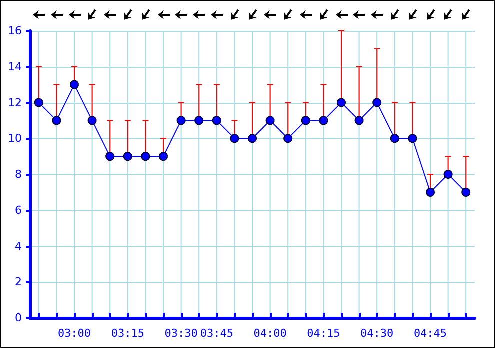 The height and width of the screenshot is (348, 495). I want to click on x-tick-label: 04:45, so click(431, 333).